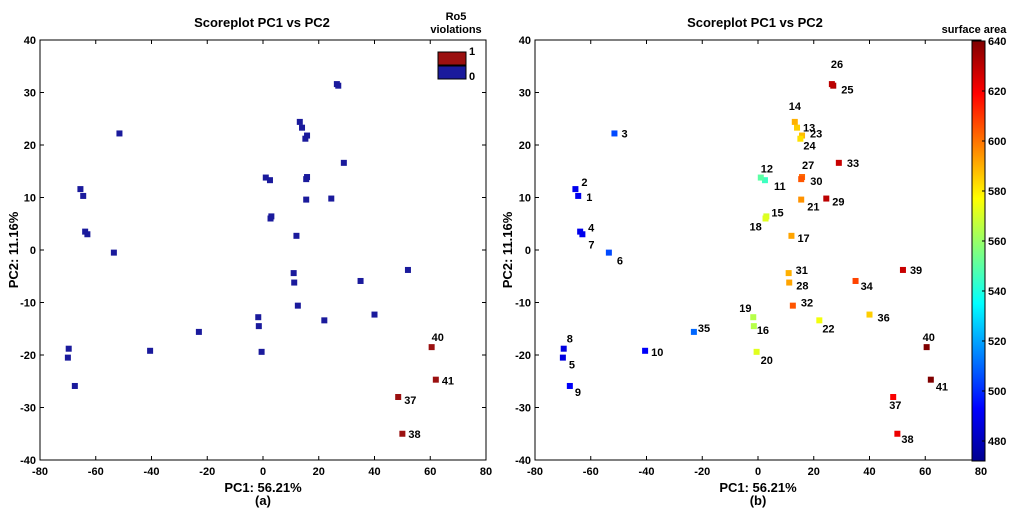  Describe the element at coordinates (523, 356) in the screenshot. I see `y-tick-label: -20` at that location.